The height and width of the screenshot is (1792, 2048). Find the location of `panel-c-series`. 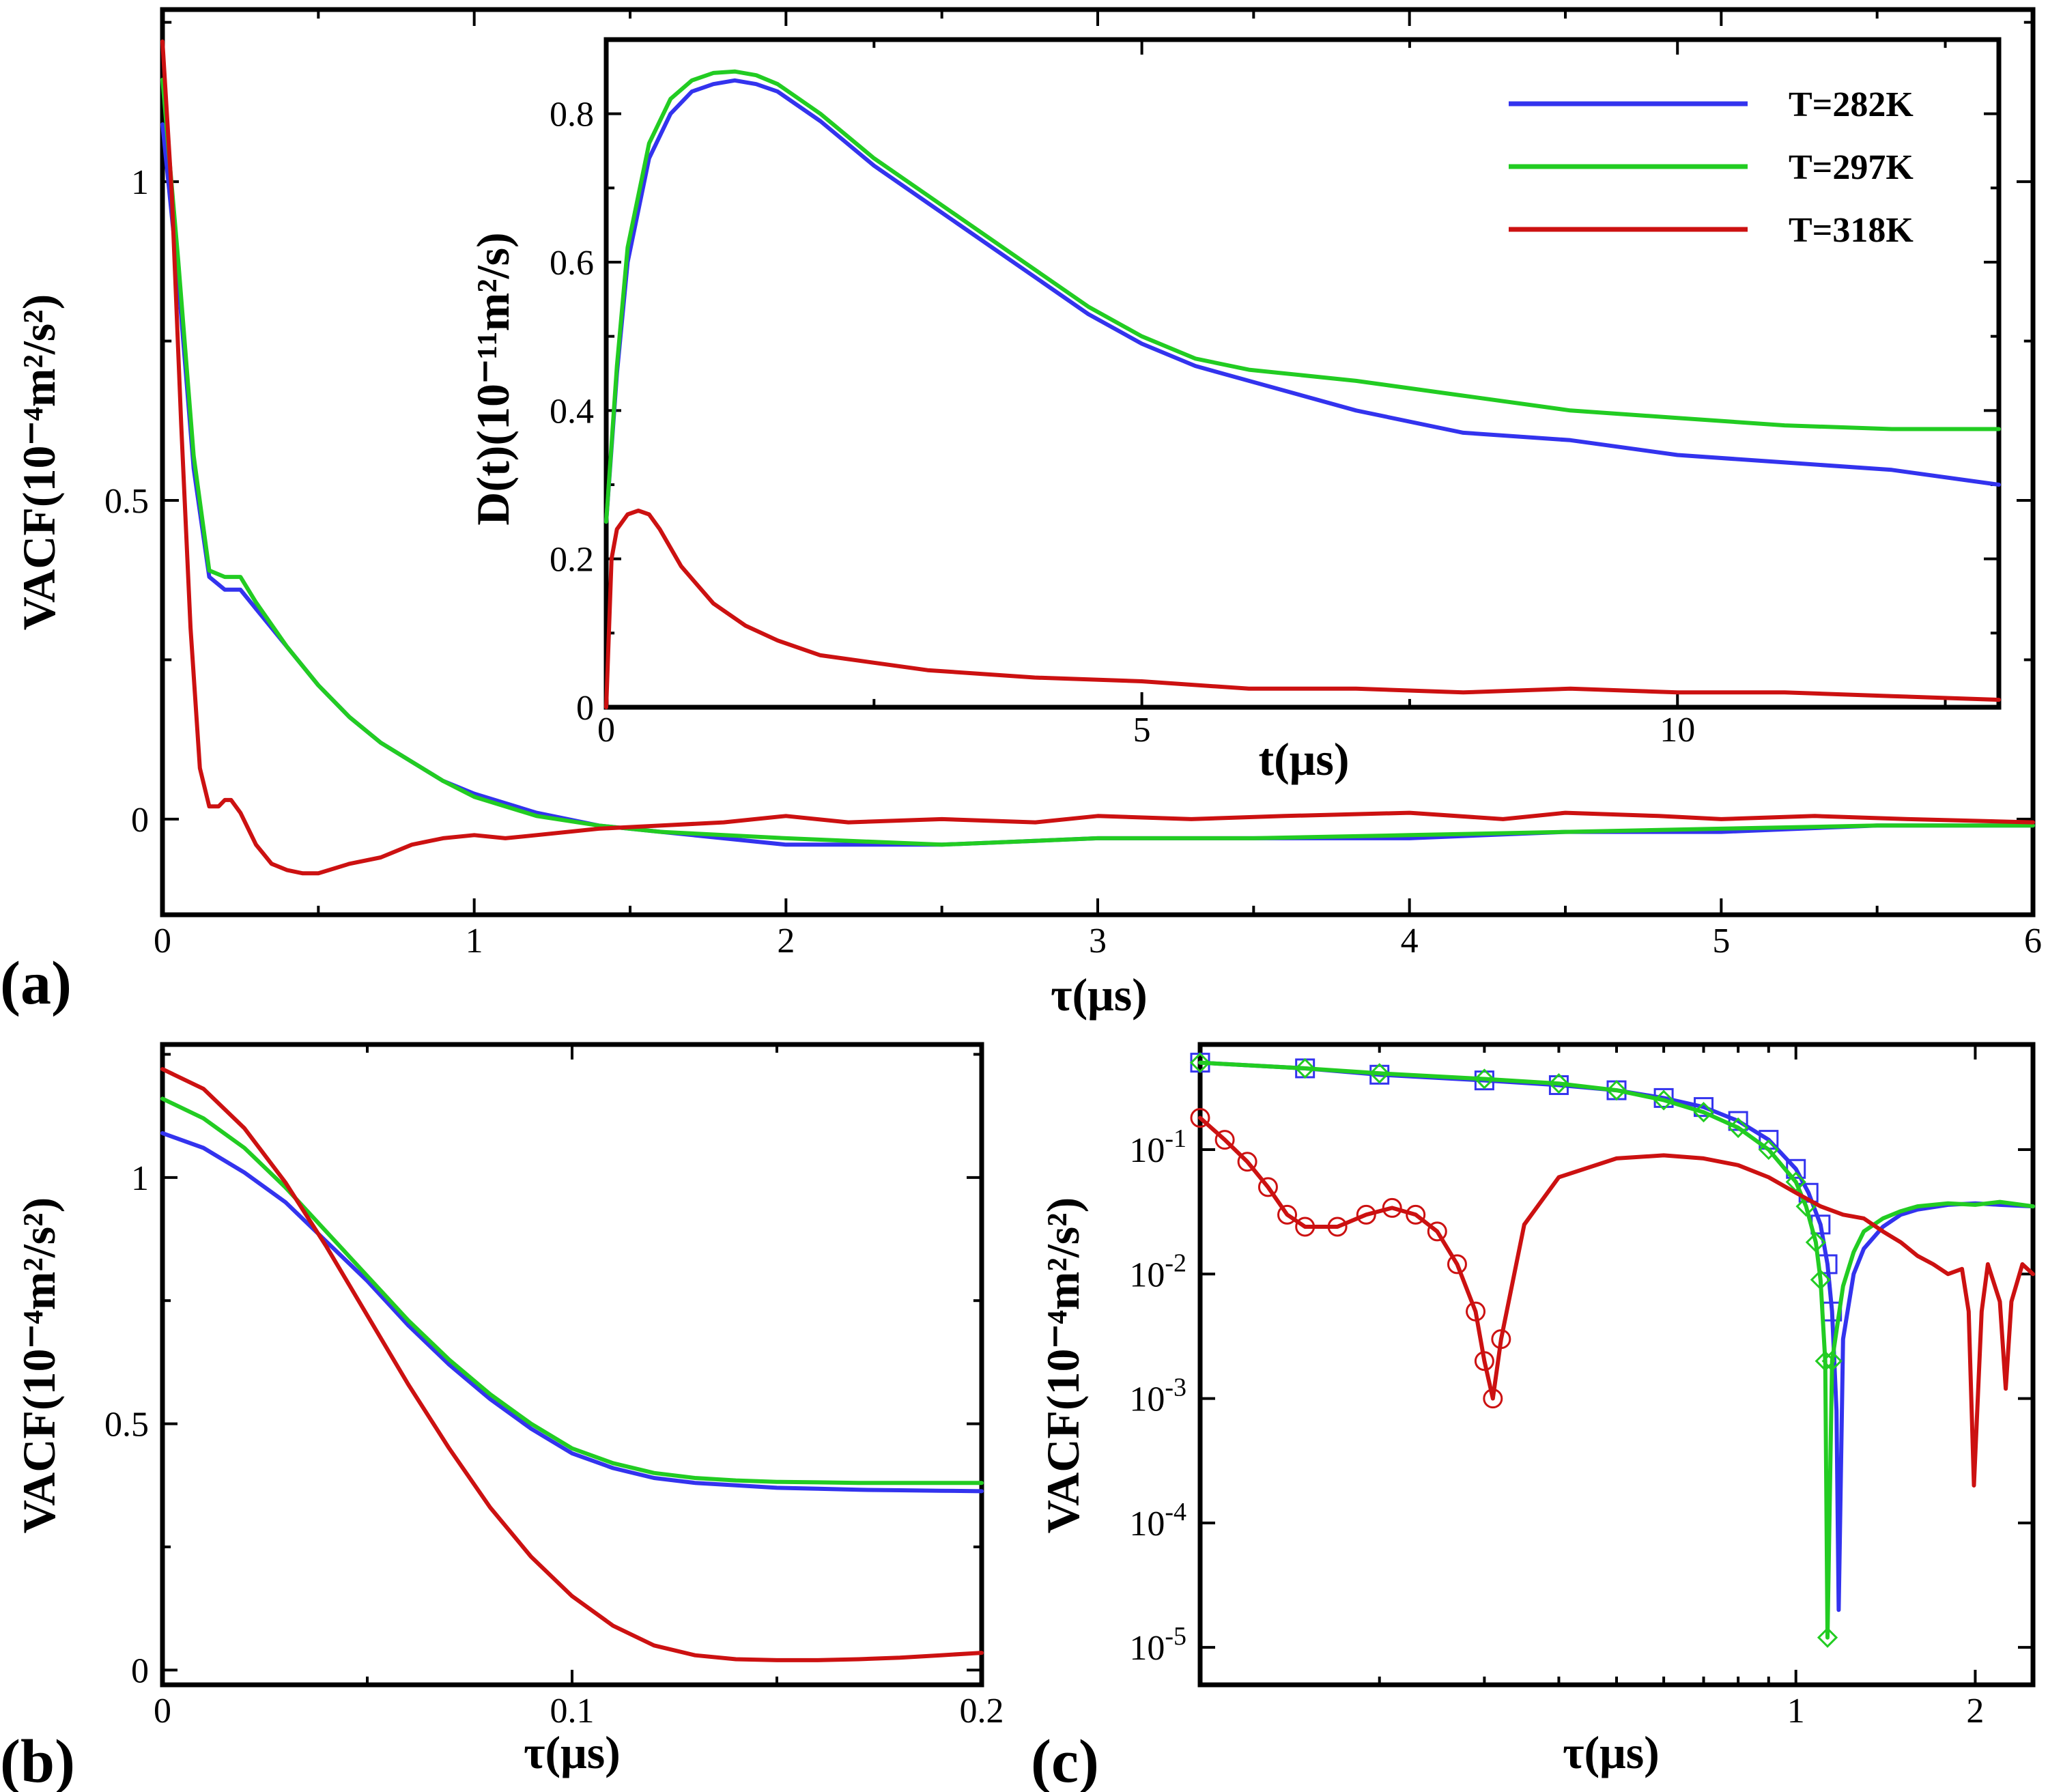

panel-c-series is located at coordinates (1612, 1350).